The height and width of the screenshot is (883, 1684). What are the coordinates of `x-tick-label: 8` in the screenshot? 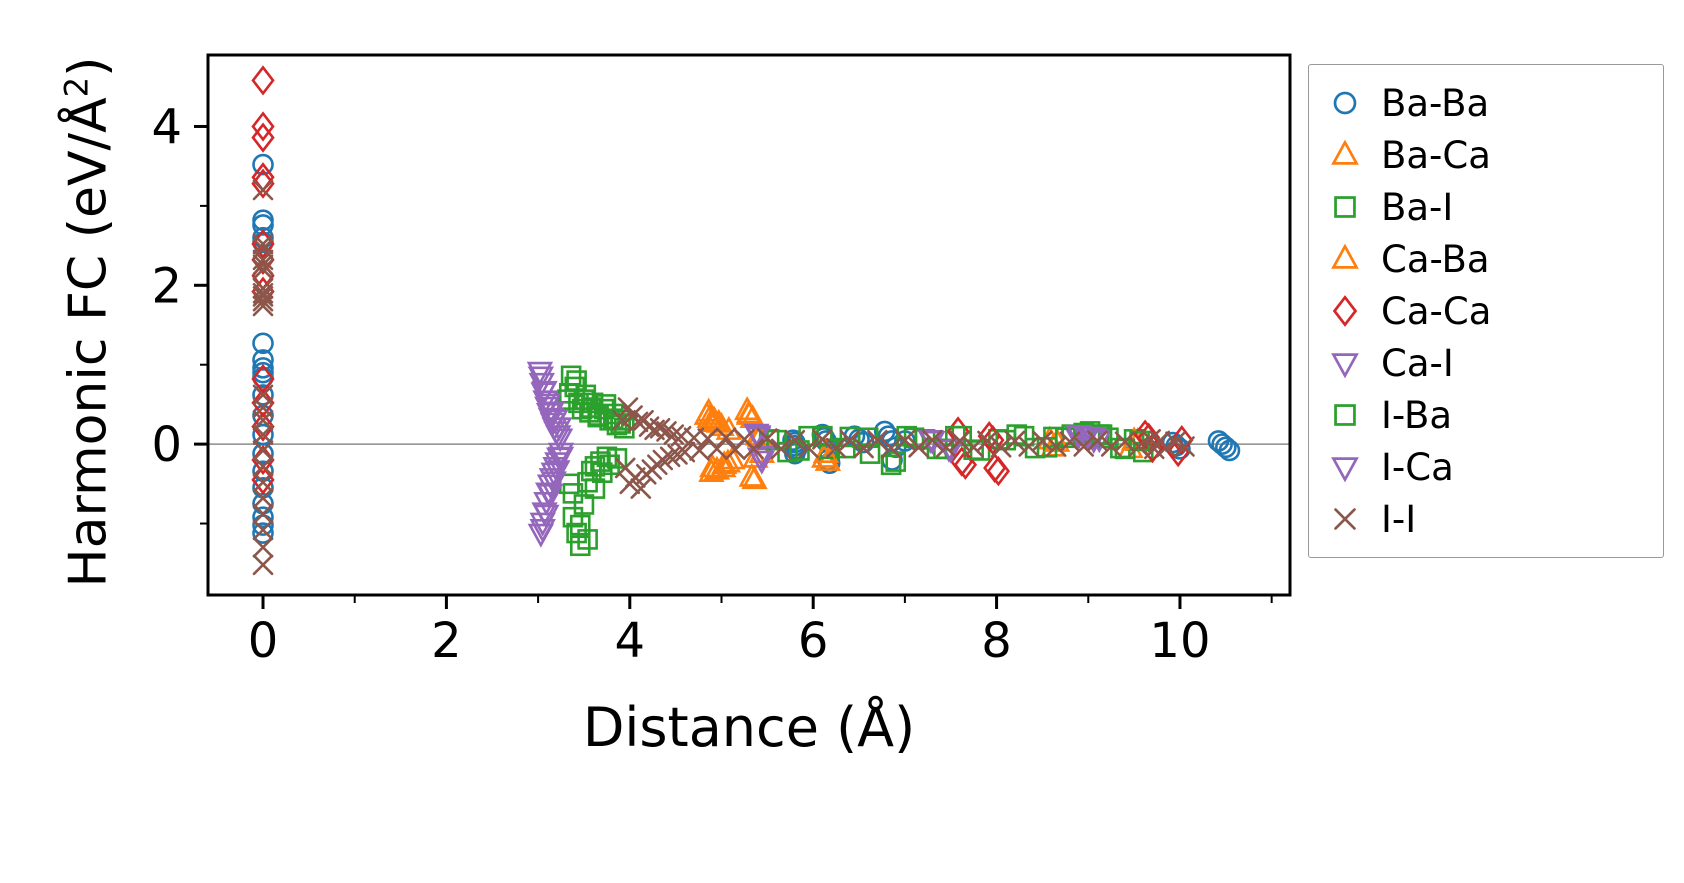 It's located at (996, 641).